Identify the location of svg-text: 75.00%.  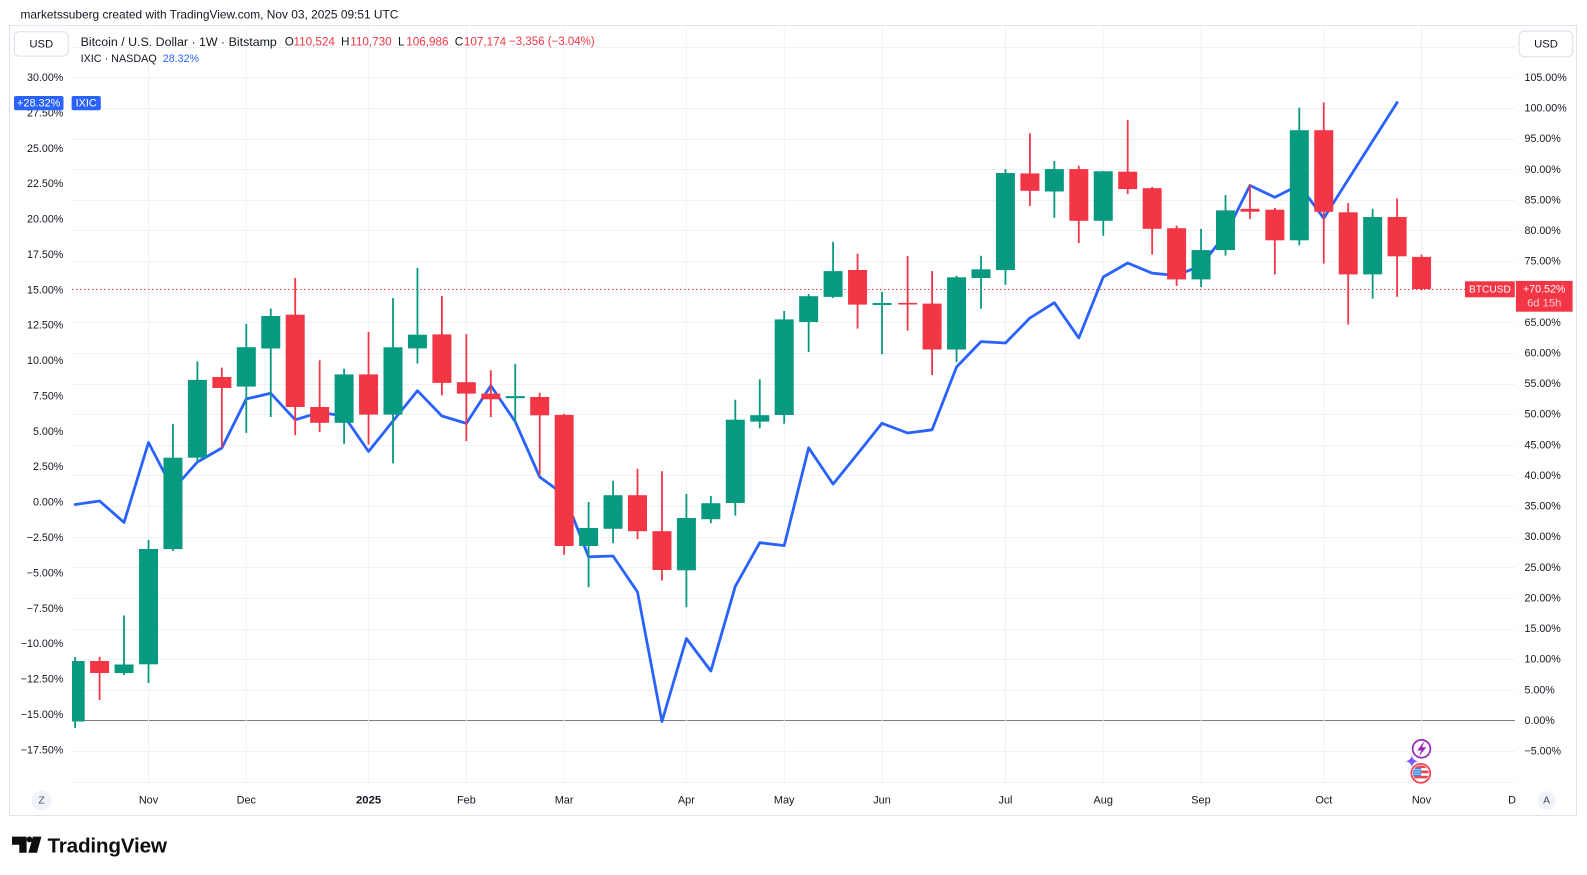
(1543, 262).